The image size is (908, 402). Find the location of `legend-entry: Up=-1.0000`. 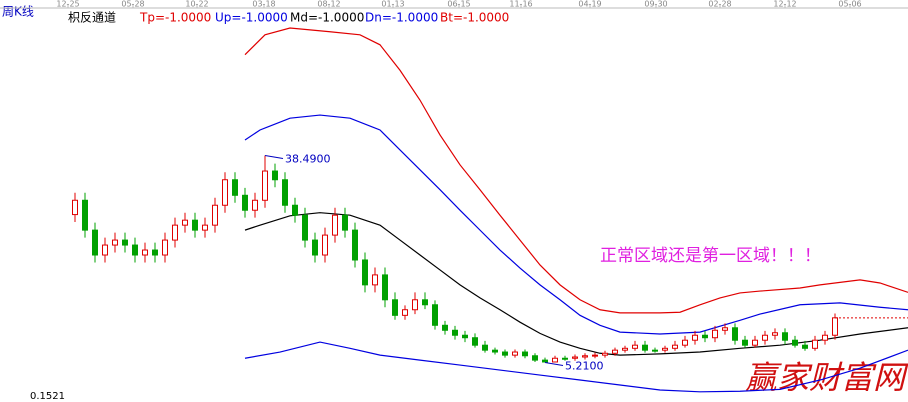

legend-entry: Up=-1.0000 is located at coordinates (251, 18).